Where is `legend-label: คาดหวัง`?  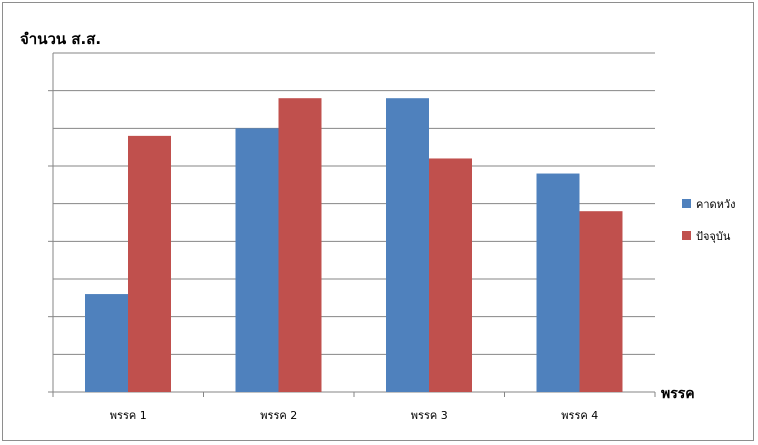 legend-label: คาดหวัง is located at coordinates (715, 204).